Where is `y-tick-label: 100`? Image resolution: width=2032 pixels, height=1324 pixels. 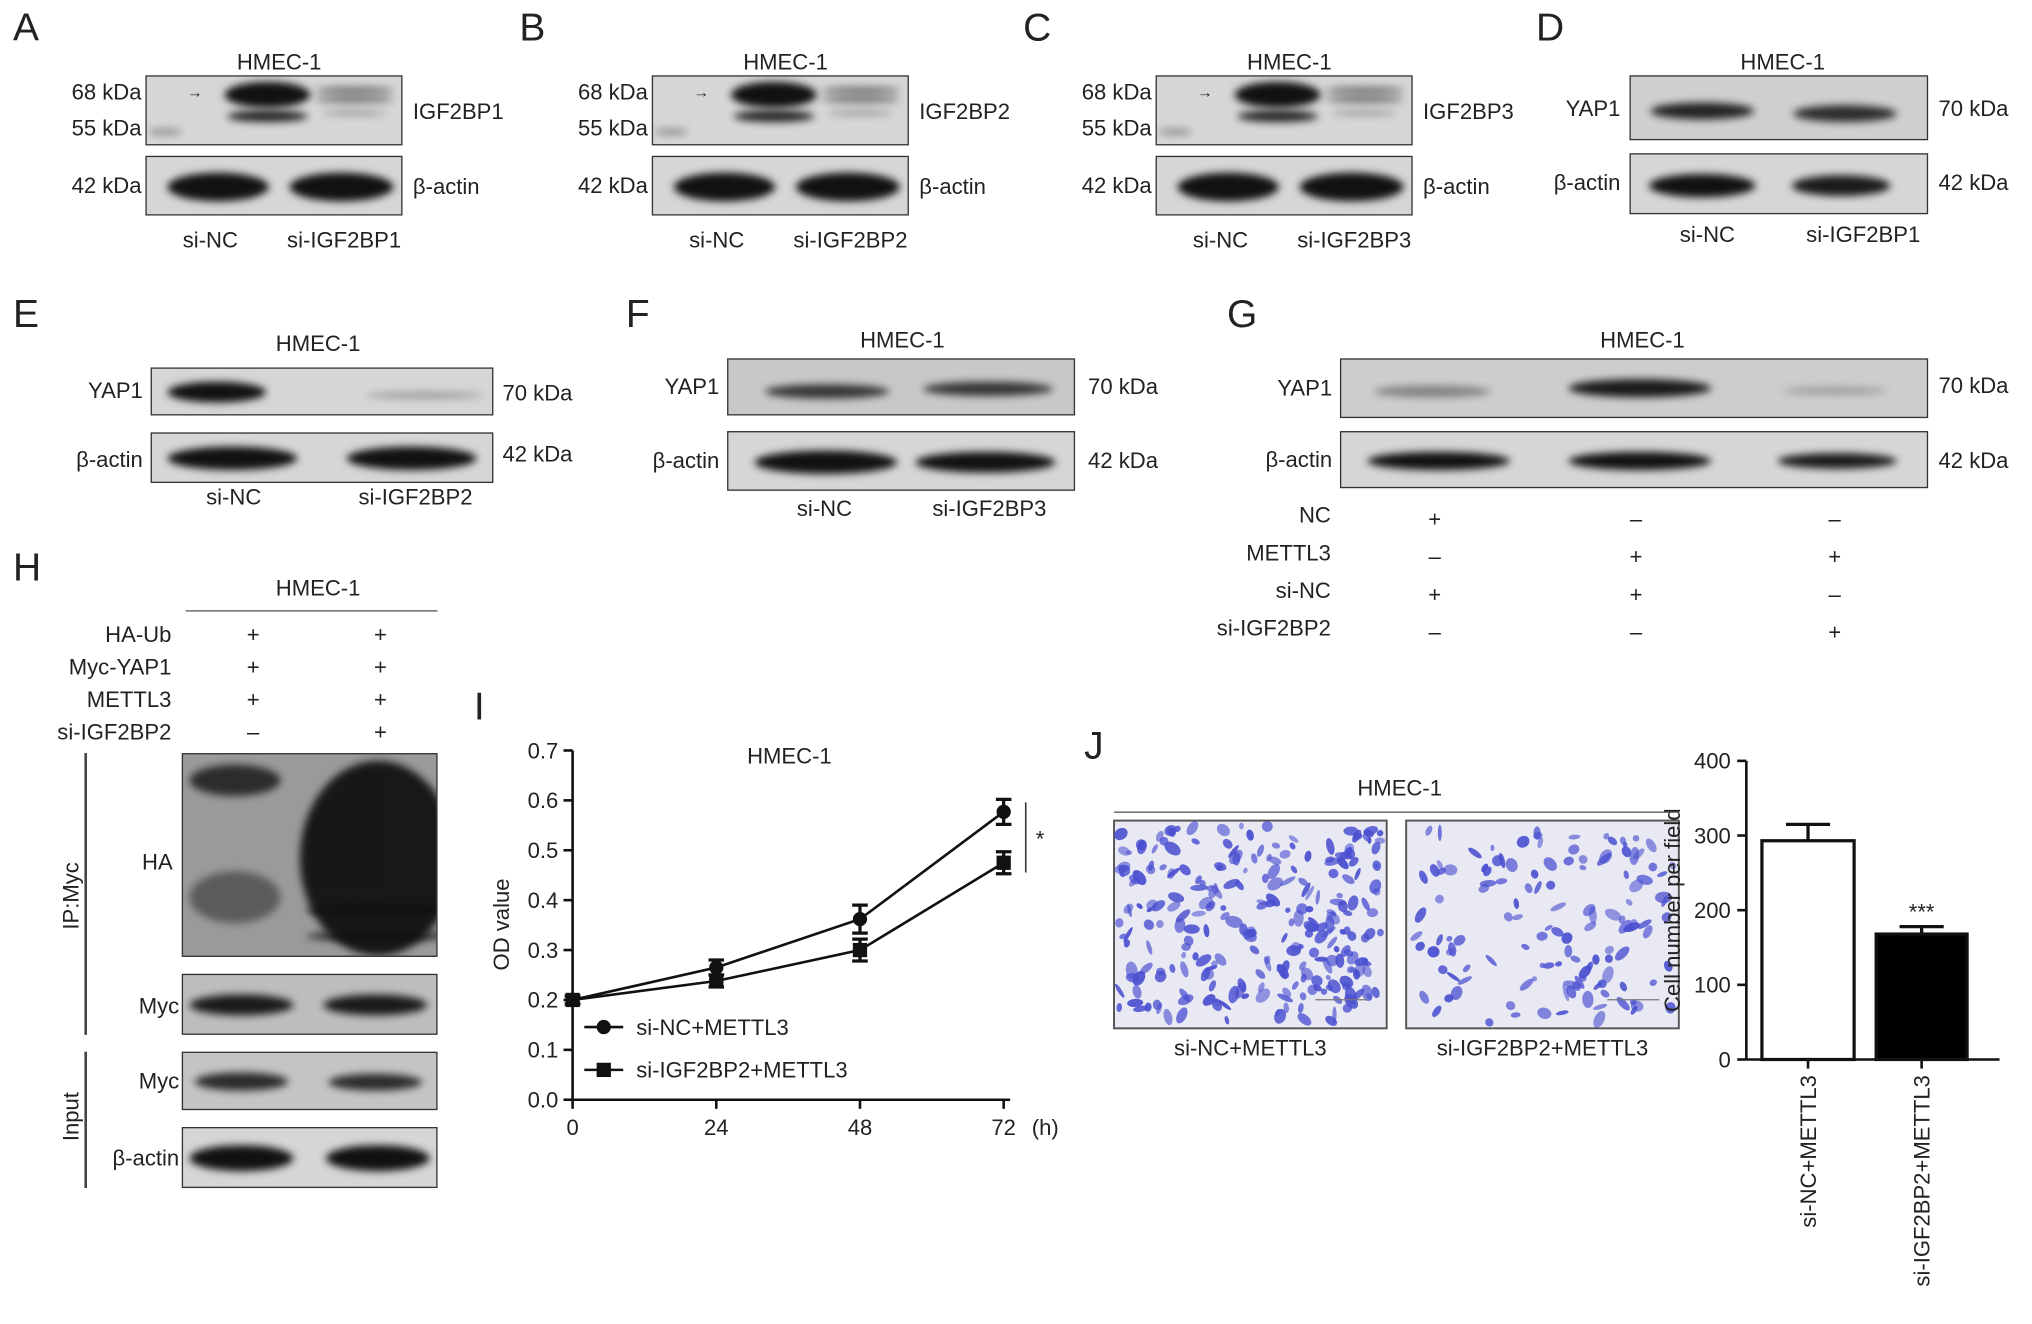 y-tick-label: 100 is located at coordinates (1712, 985).